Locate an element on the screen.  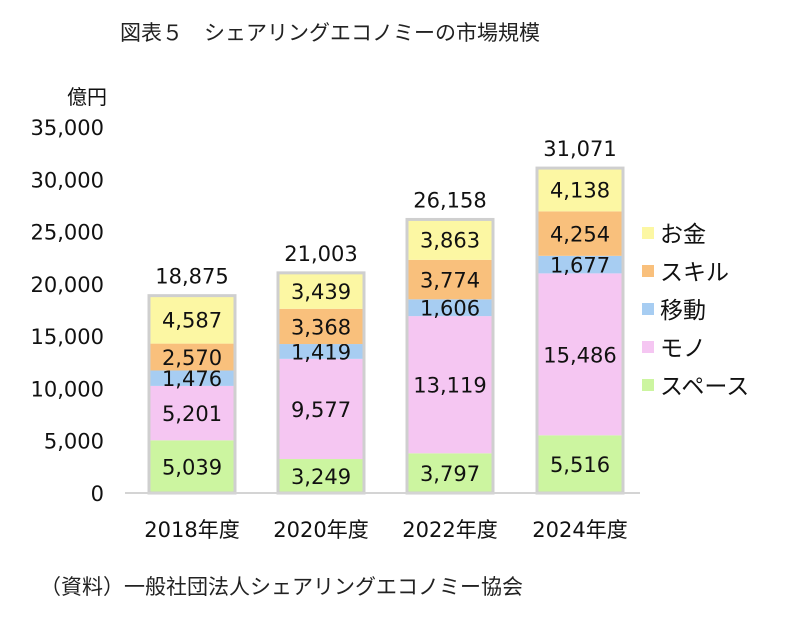
x-tick-label: 2018年度 is located at coordinates (191, 530).